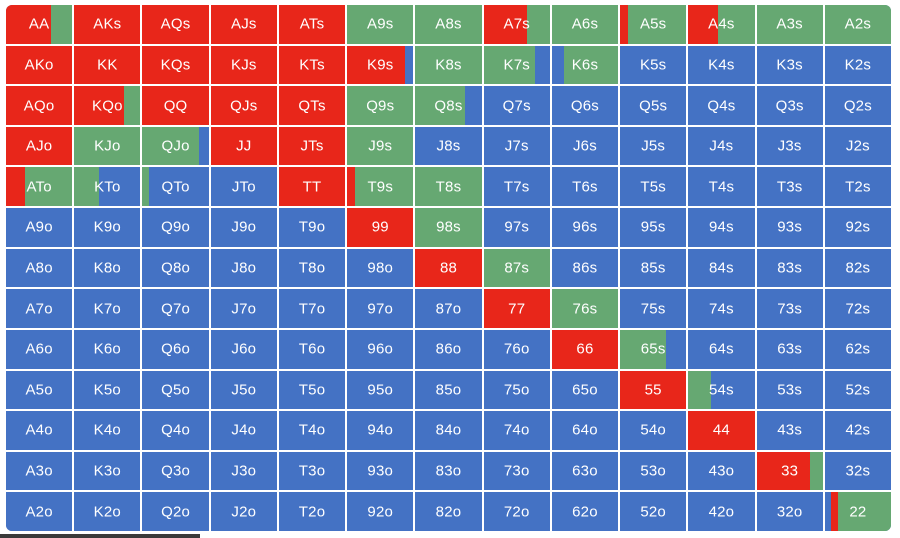  What do you see at coordinates (380, 349) in the screenshot?
I see `hand-cell-96o: 96o` at bounding box center [380, 349].